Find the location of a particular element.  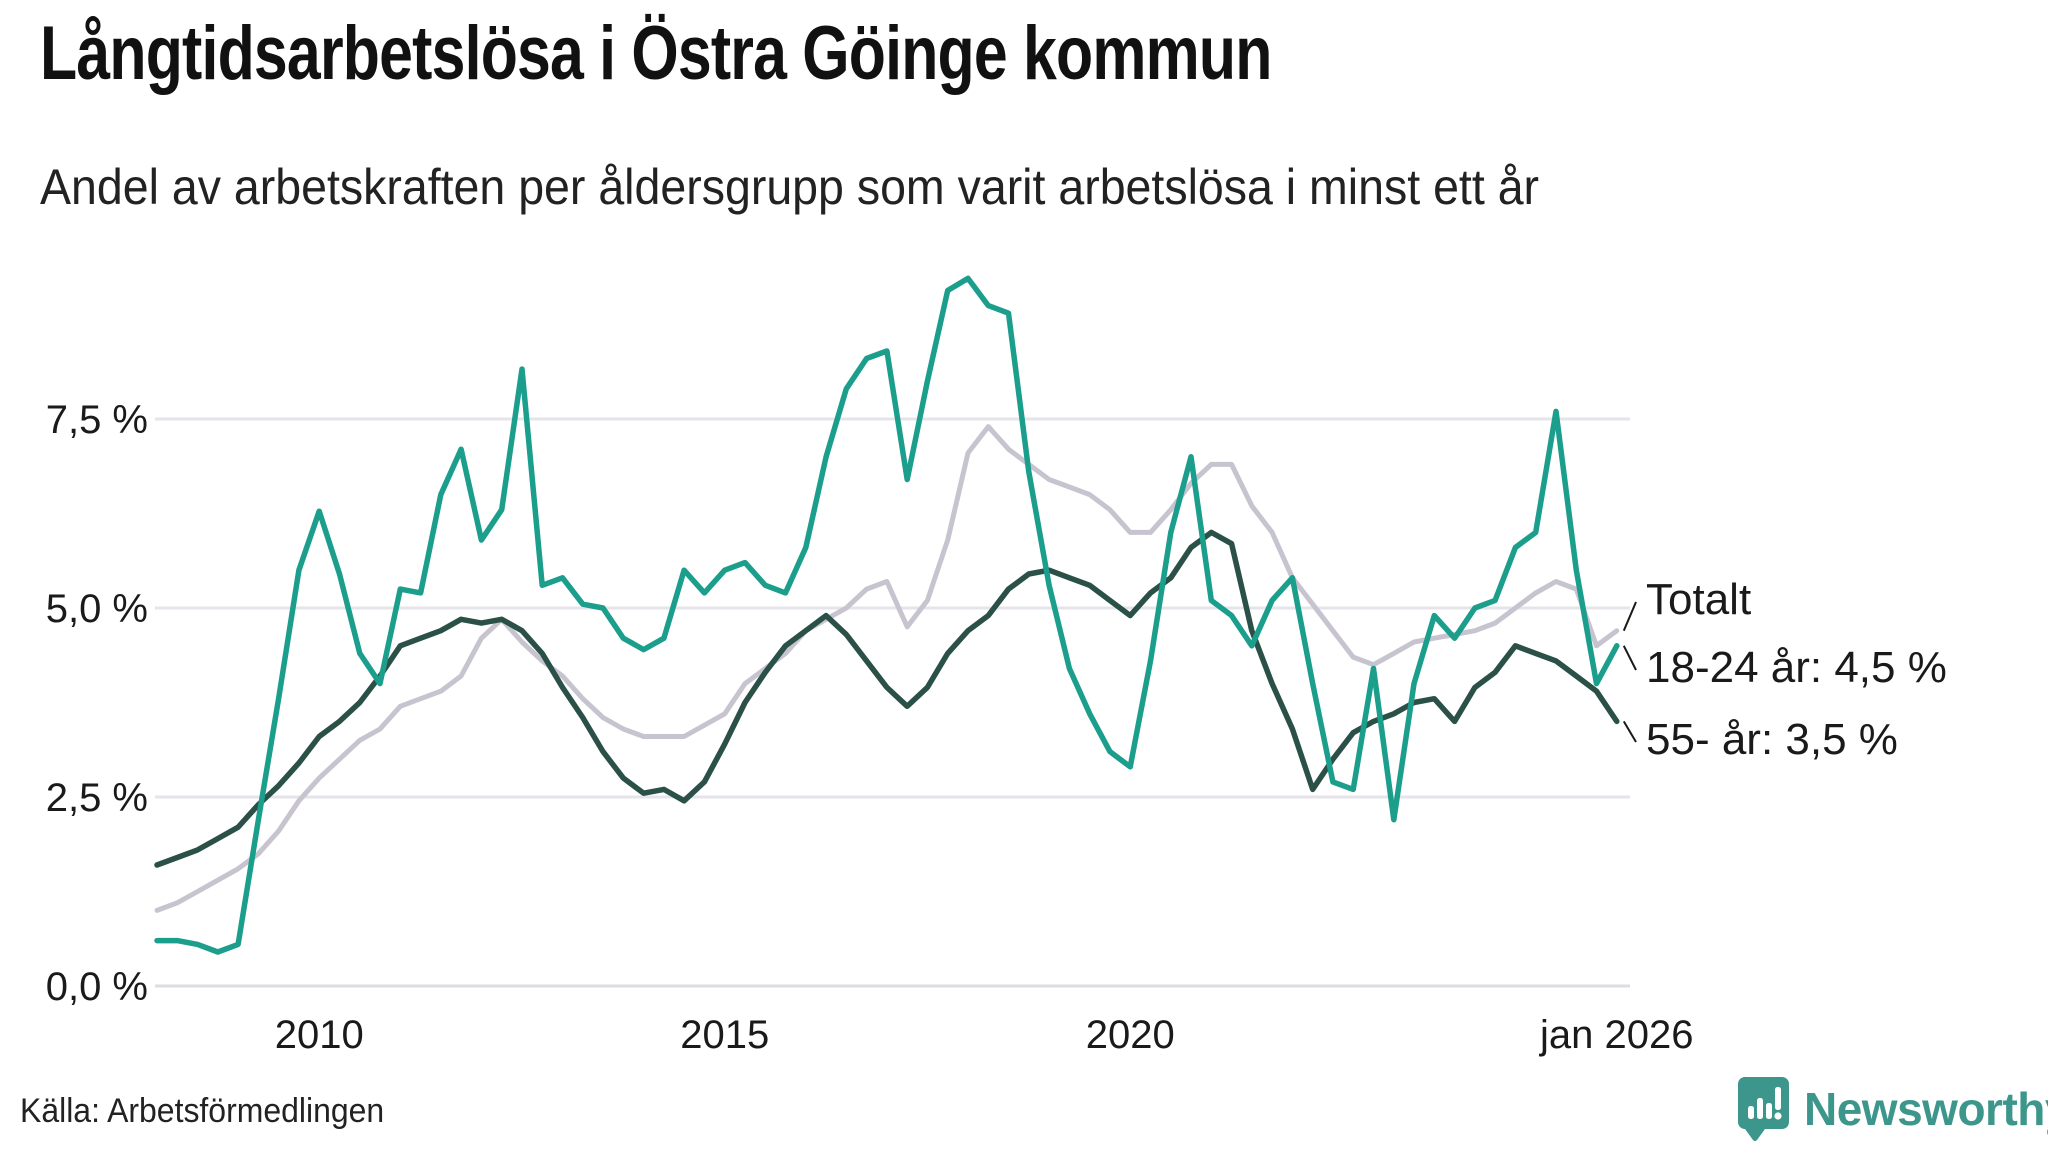

y-tick-label: 2,5 % is located at coordinates (97, 798).